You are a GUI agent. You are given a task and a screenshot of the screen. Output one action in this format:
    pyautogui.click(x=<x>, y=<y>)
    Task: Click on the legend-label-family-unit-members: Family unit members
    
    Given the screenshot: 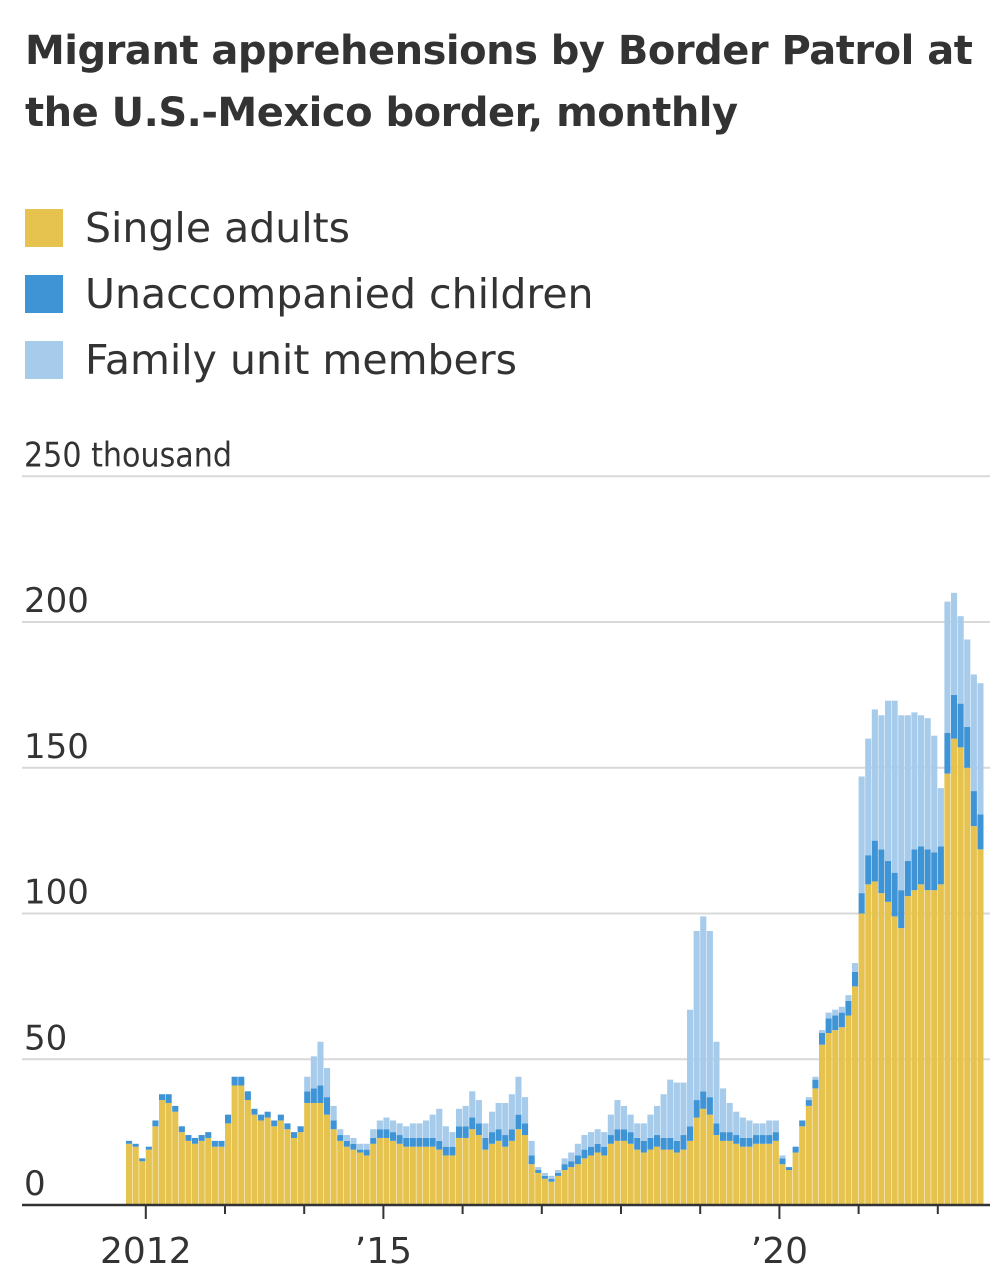 What is the action you would take?
    pyautogui.click(x=301, y=360)
    